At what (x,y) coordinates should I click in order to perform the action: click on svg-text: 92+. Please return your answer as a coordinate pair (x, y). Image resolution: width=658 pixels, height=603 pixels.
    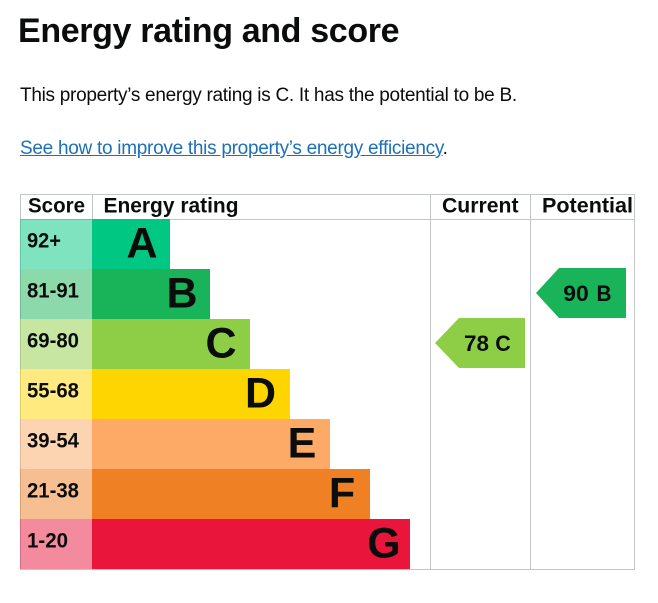
    Looking at the image, I should click on (44, 241).